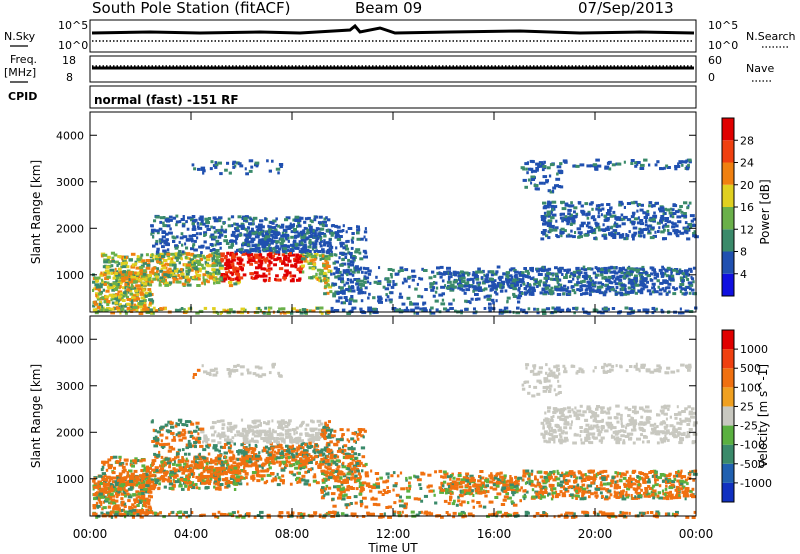 The height and width of the screenshot is (554, 800). I want to click on colorbar-segment, so click(728, 284).